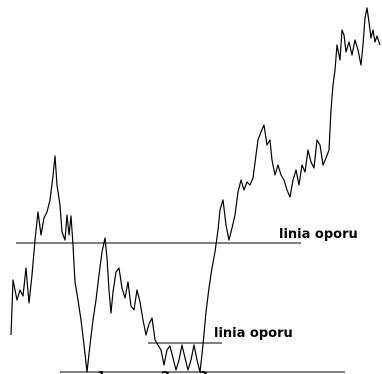 This screenshot has width=382, height=374. I want to click on tick-label-2: 2, so click(165, 372).